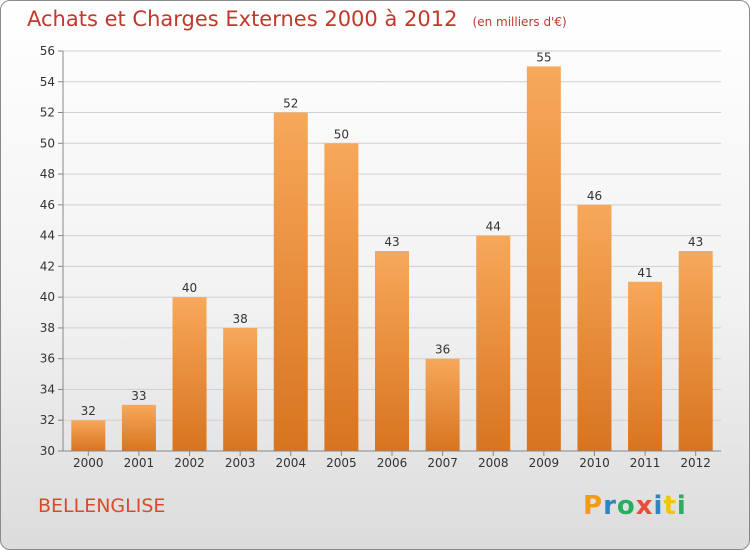 Image resolution: width=750 pixels, height=550 pixels. I want to click on proxiti-logo: Proxiti, so click(635, 506).